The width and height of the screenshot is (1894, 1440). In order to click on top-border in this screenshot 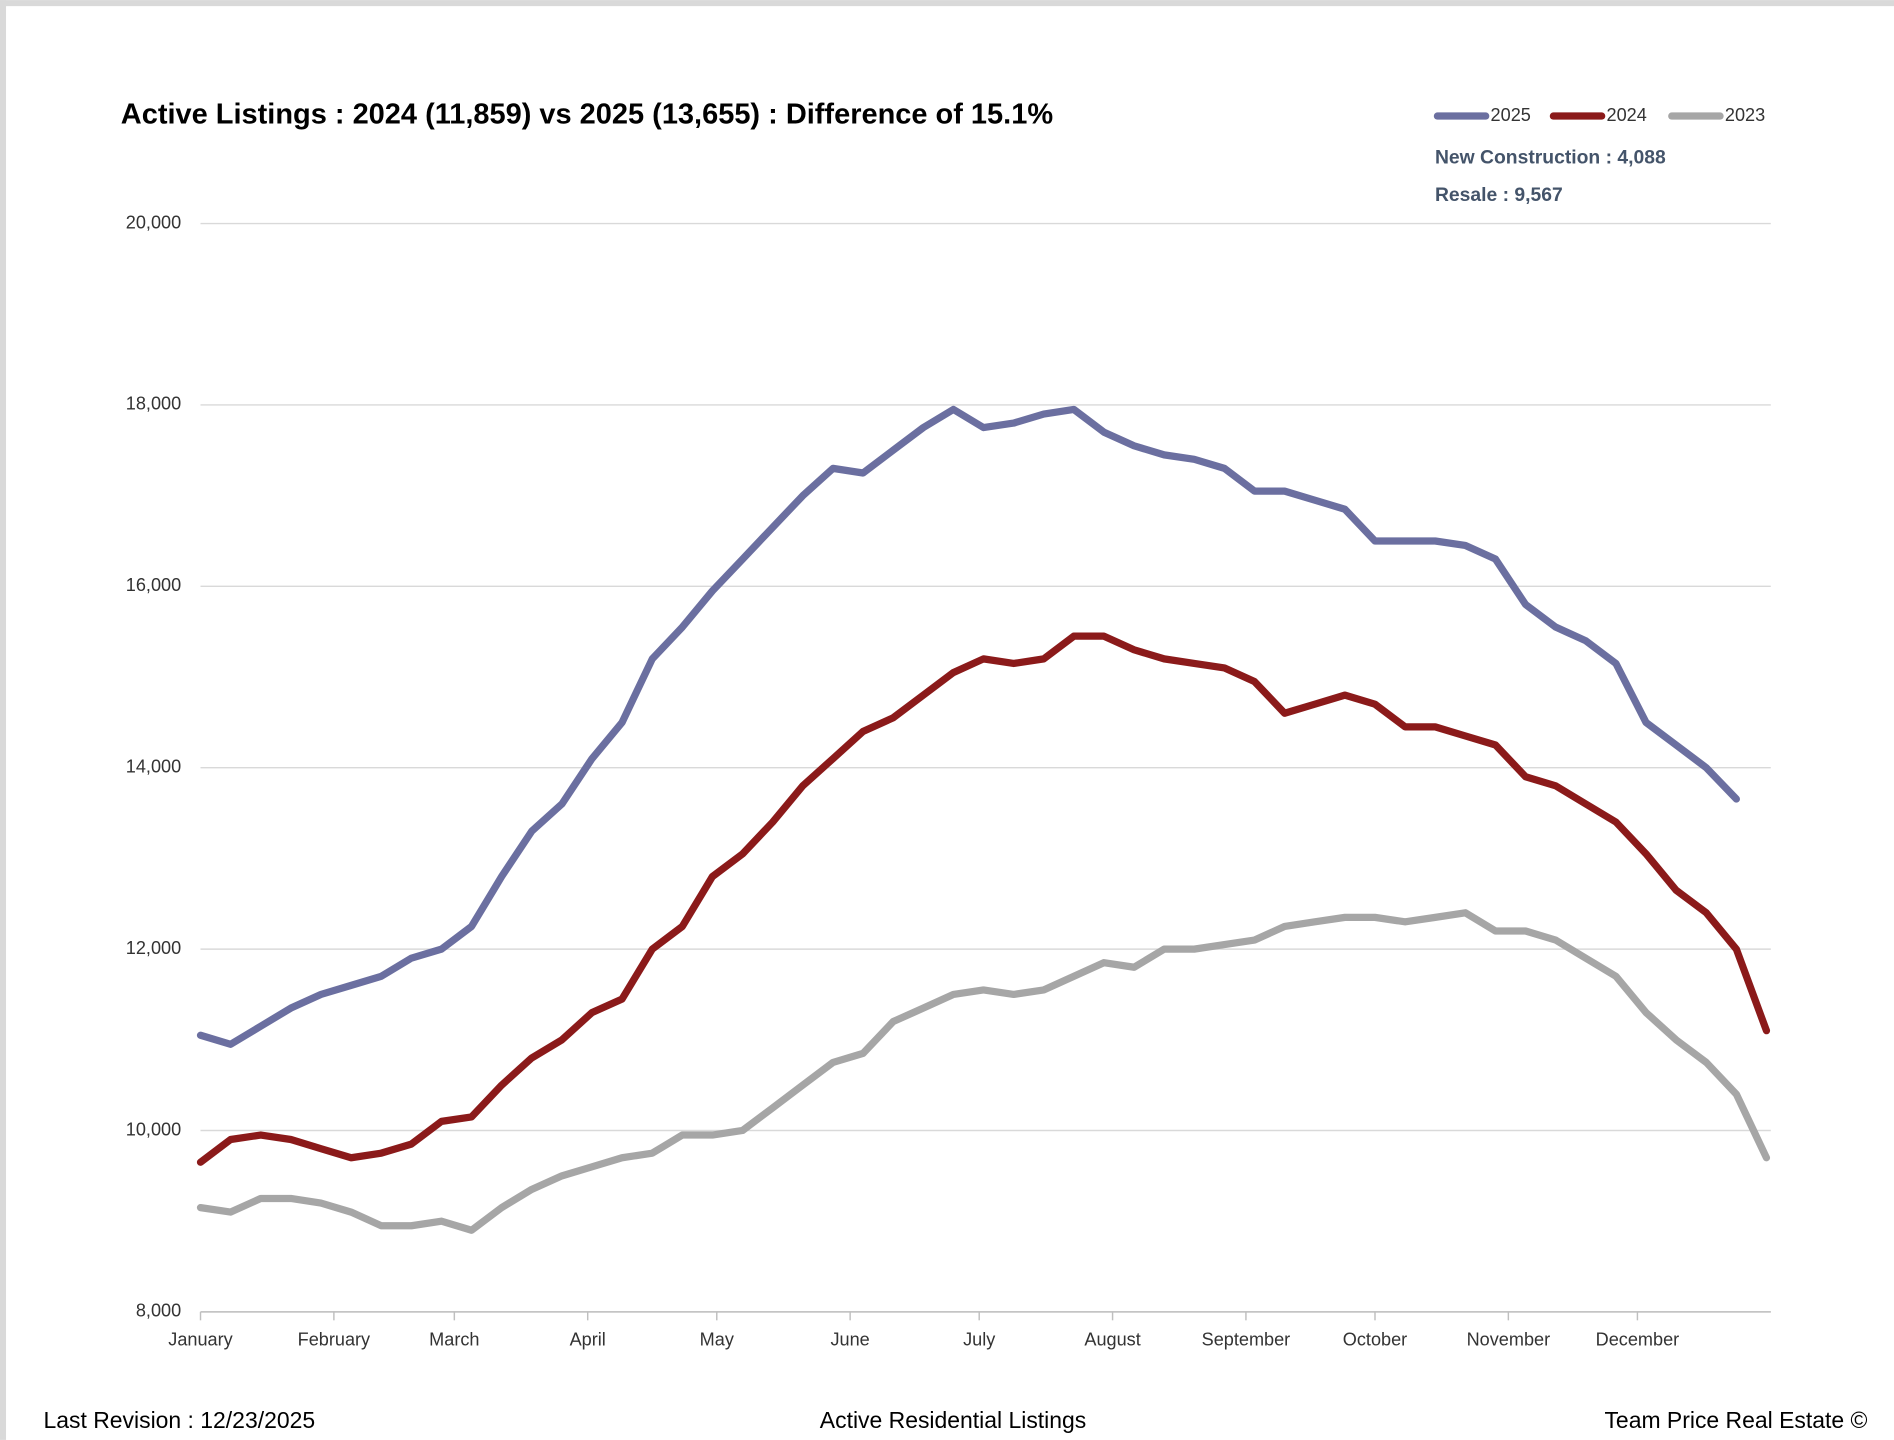, I will do `click(947, 3)`.